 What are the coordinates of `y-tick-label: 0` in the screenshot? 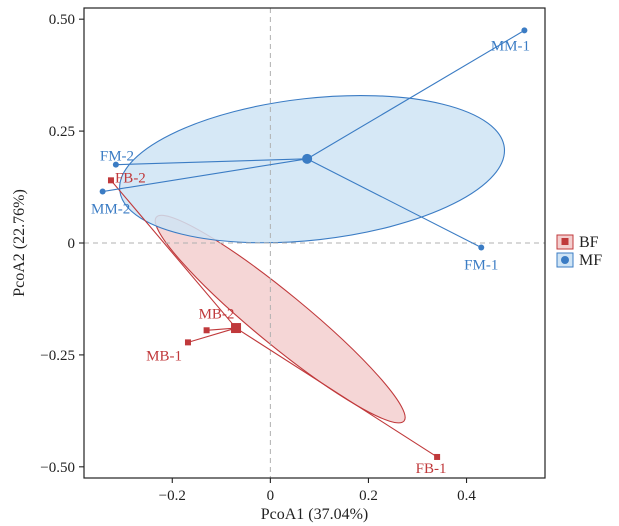 It's located at (72, 244).